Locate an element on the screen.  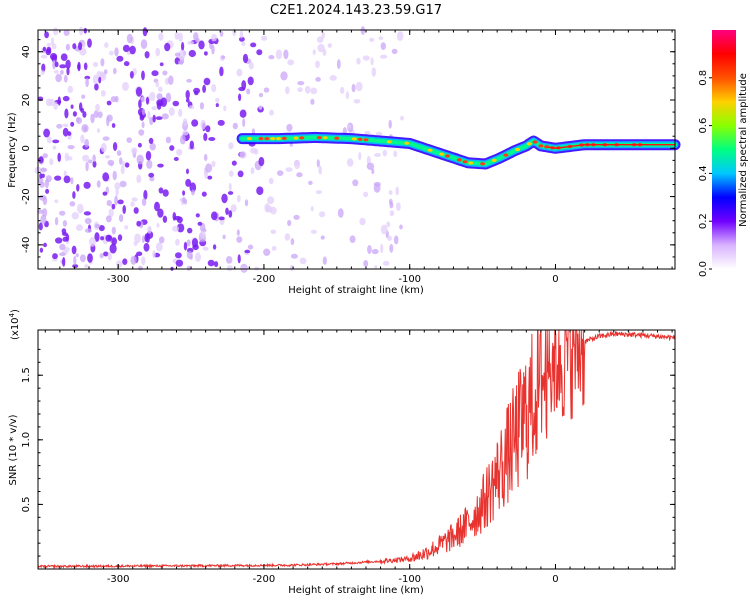
snr-y-axis-label: SNR (10 * v/v) is located at coordinates (13, 449).